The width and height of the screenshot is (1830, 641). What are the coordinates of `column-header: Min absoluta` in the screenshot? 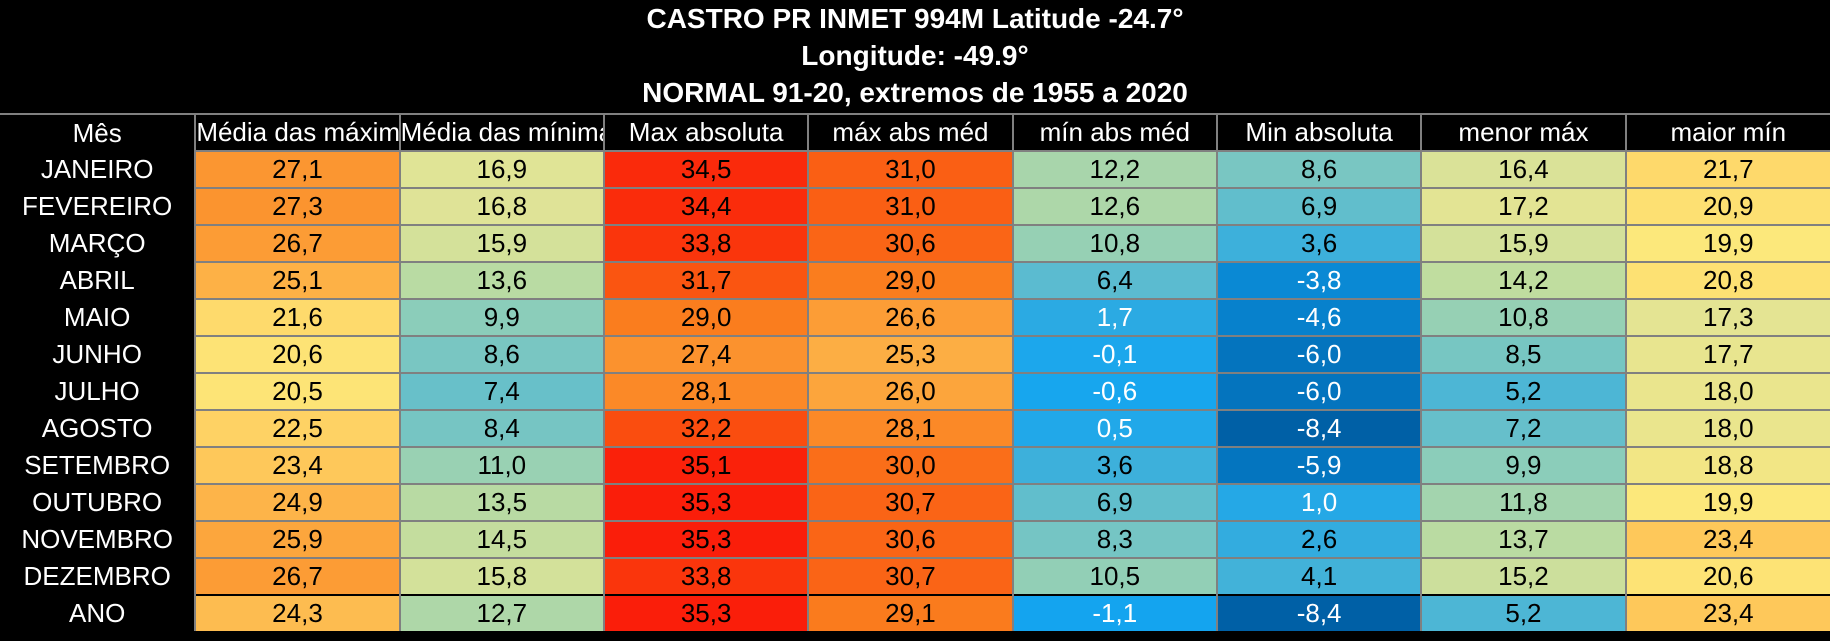 It's located at (1318, 132).